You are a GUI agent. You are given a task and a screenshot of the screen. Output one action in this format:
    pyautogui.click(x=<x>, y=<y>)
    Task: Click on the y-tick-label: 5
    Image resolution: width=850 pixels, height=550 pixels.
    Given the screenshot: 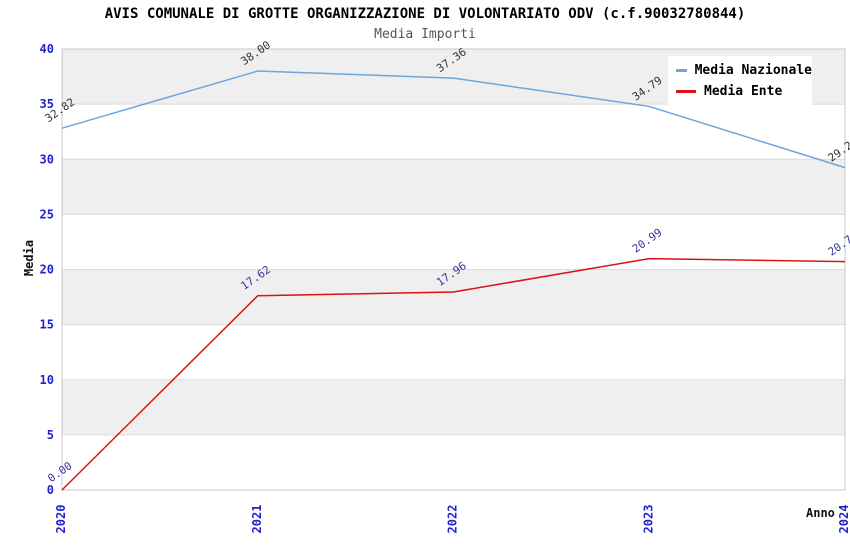 What is the action you would take?
    pyautogui.click(x=50, y=435)
    